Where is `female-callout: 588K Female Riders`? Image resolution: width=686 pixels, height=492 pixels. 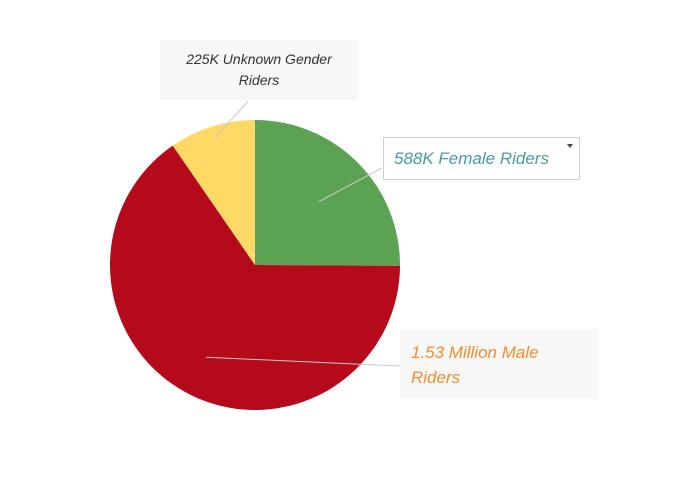 female-callout: 588K Female Riders is located at coordinates (481, 158).